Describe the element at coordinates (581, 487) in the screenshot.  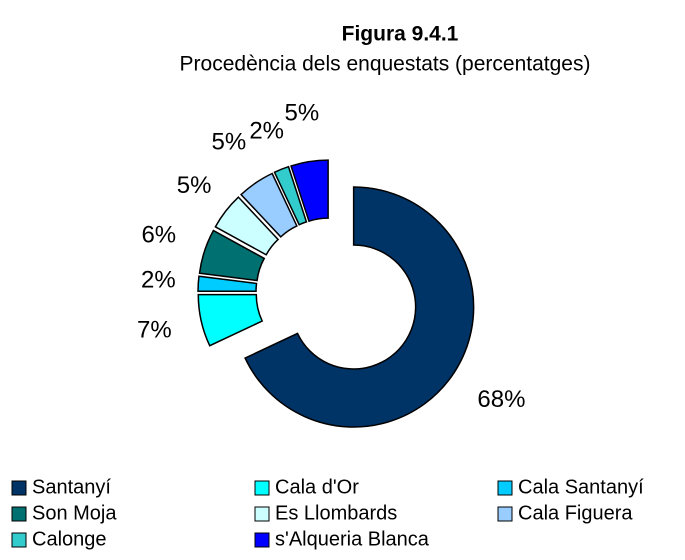
I see `legend-label: Cala Santanyí` at that location.